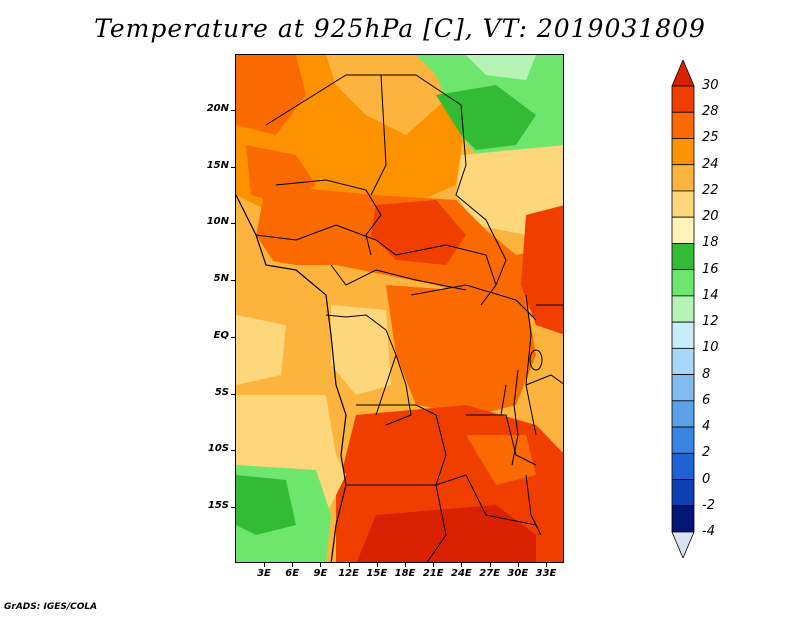 The image size is (800, 618). What do you see at coordinates (51, 607) in the screenshot?
I see `grads-credit: GrADS: IGES/COLA` at bounding box center [51, 607].